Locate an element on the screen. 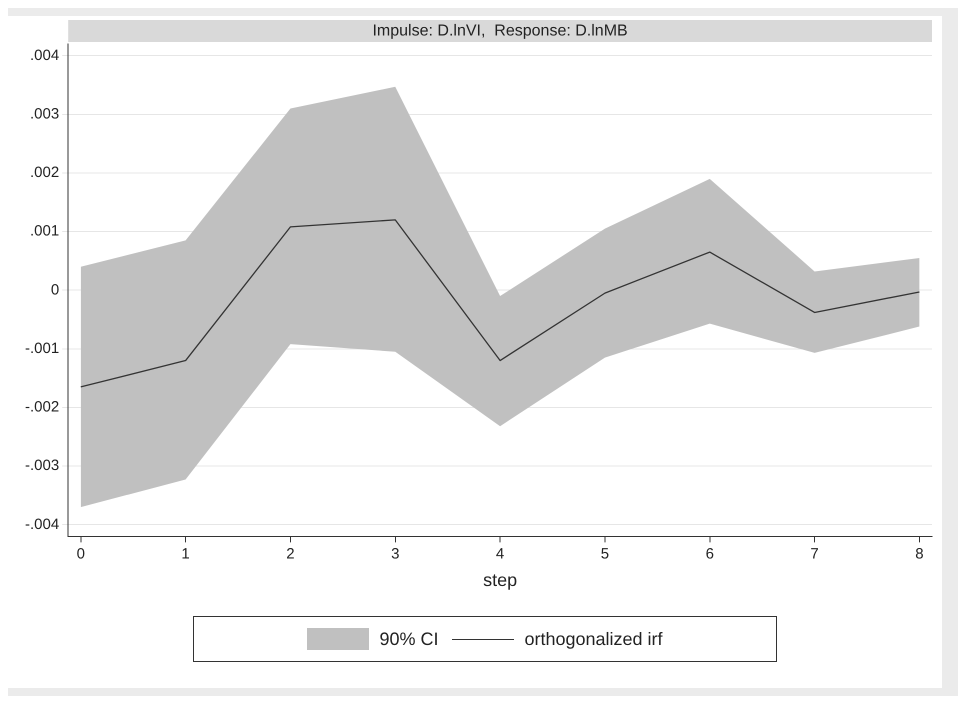 The image size is (966, 704). x-tick-label: 0 is located at coordinates (80, 554).